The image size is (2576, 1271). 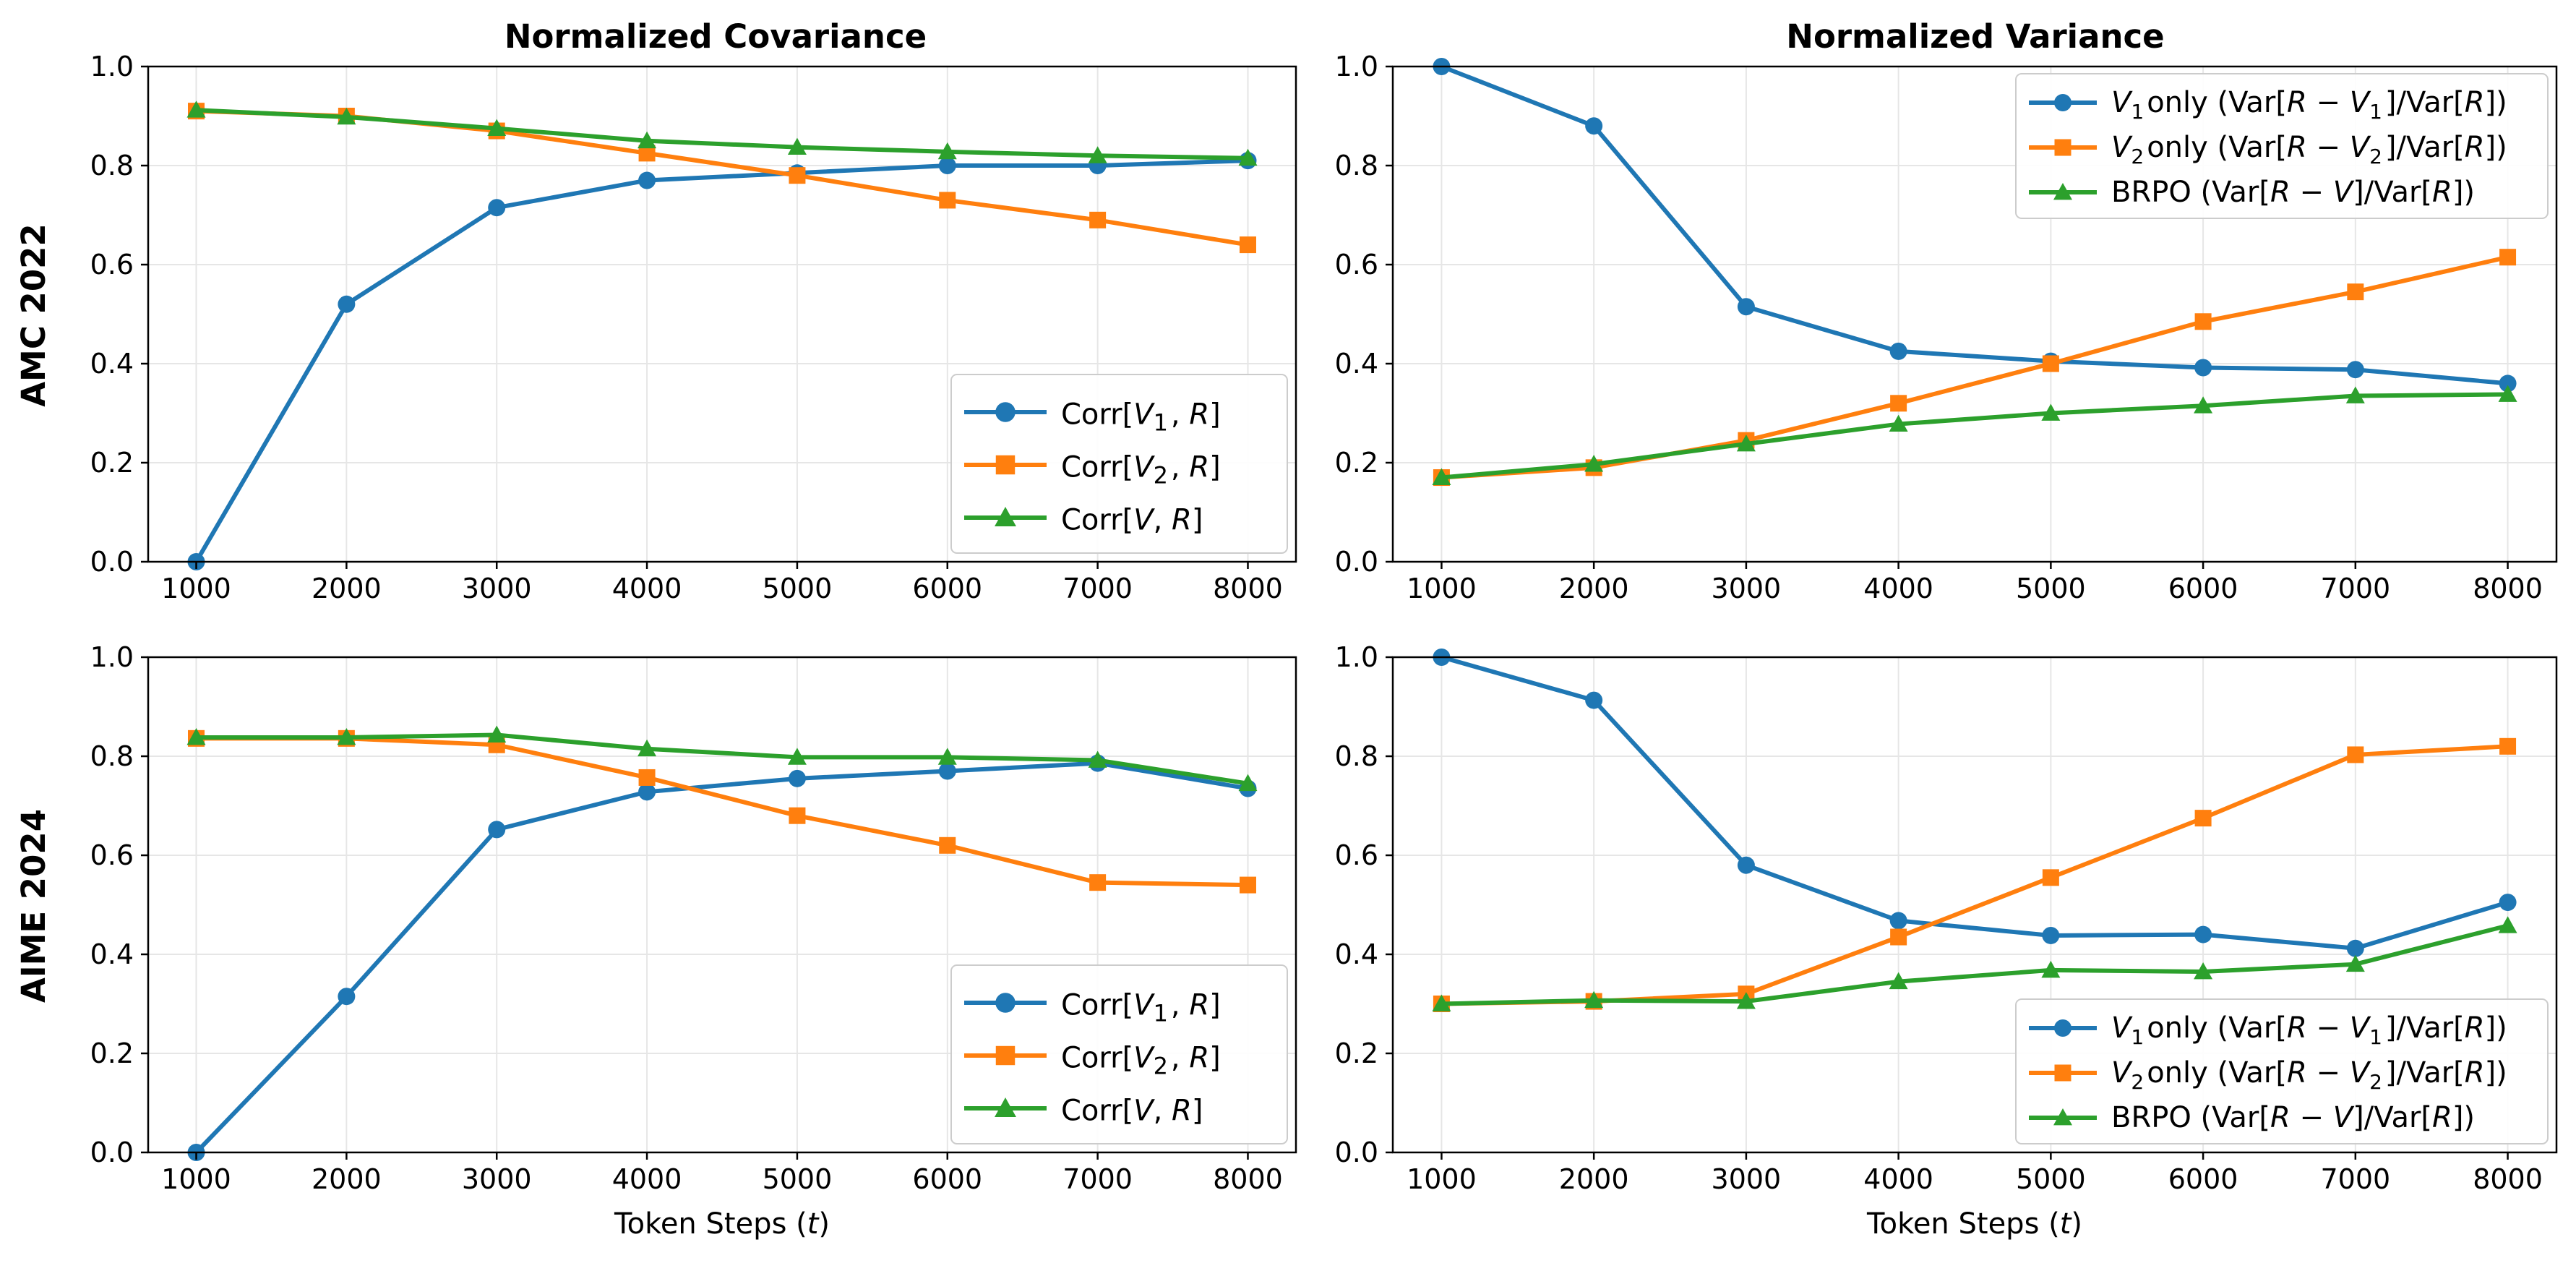 I want to click on row-label-amc-2022: AMC 2022, so click(x=34, y=315).